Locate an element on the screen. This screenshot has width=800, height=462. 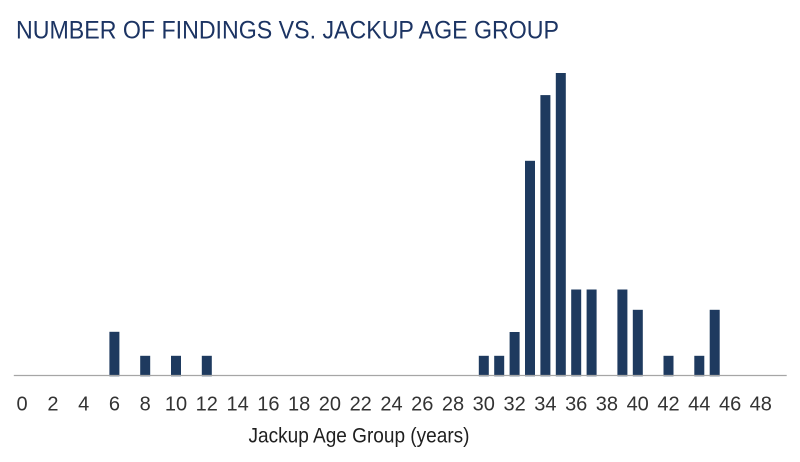
svg-text: Jackup Age Group (years) is located at coordinates (359, 436).